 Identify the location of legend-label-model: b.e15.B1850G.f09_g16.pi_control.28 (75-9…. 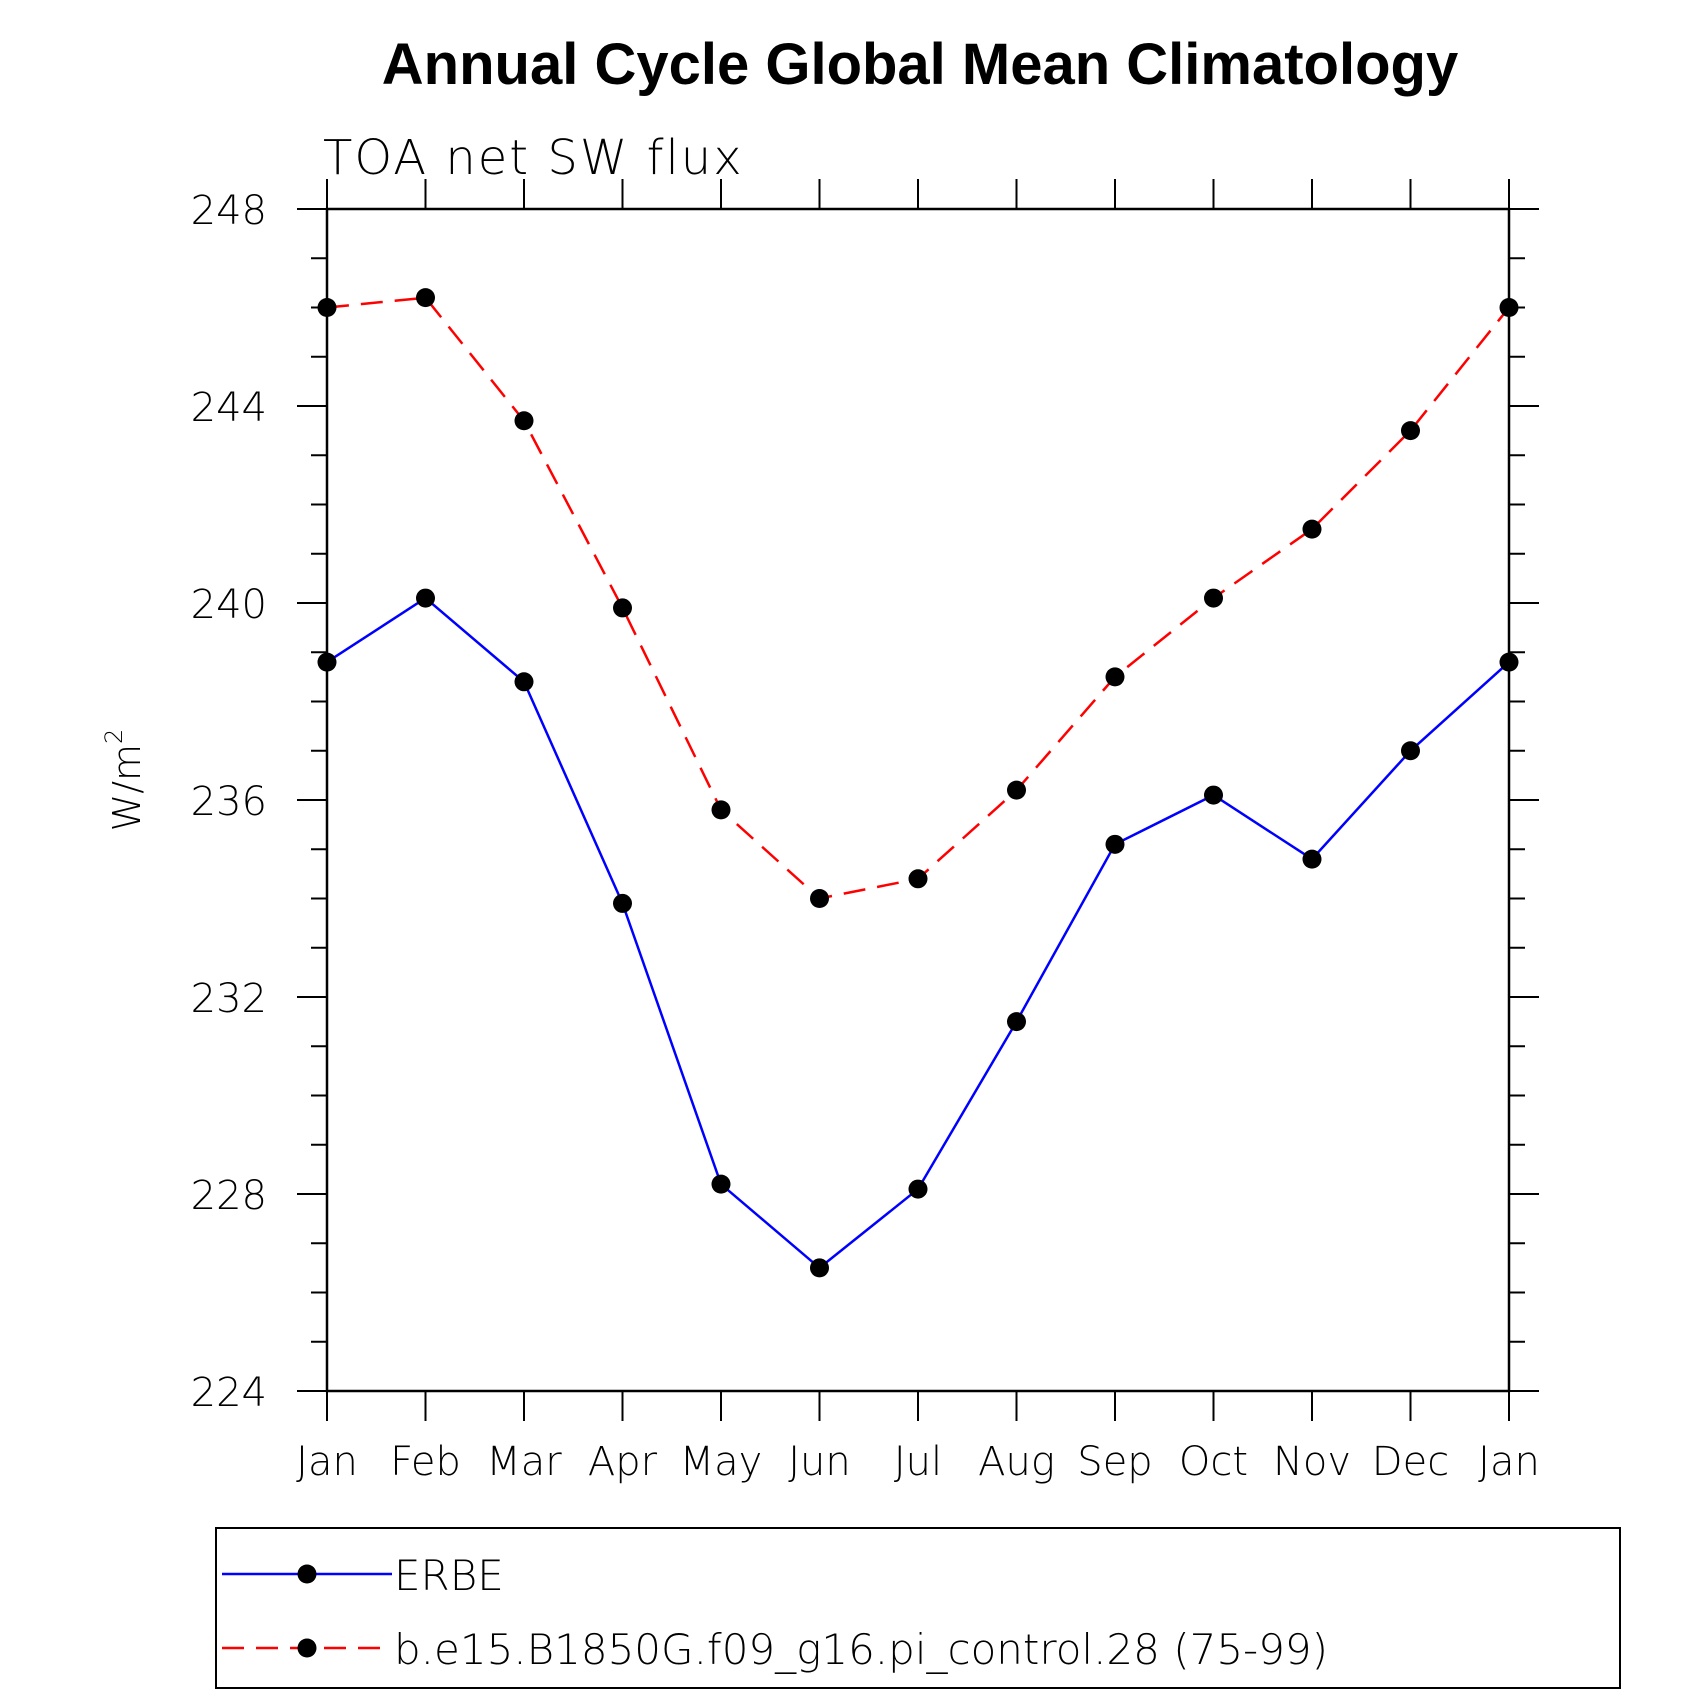
(861, 1649).